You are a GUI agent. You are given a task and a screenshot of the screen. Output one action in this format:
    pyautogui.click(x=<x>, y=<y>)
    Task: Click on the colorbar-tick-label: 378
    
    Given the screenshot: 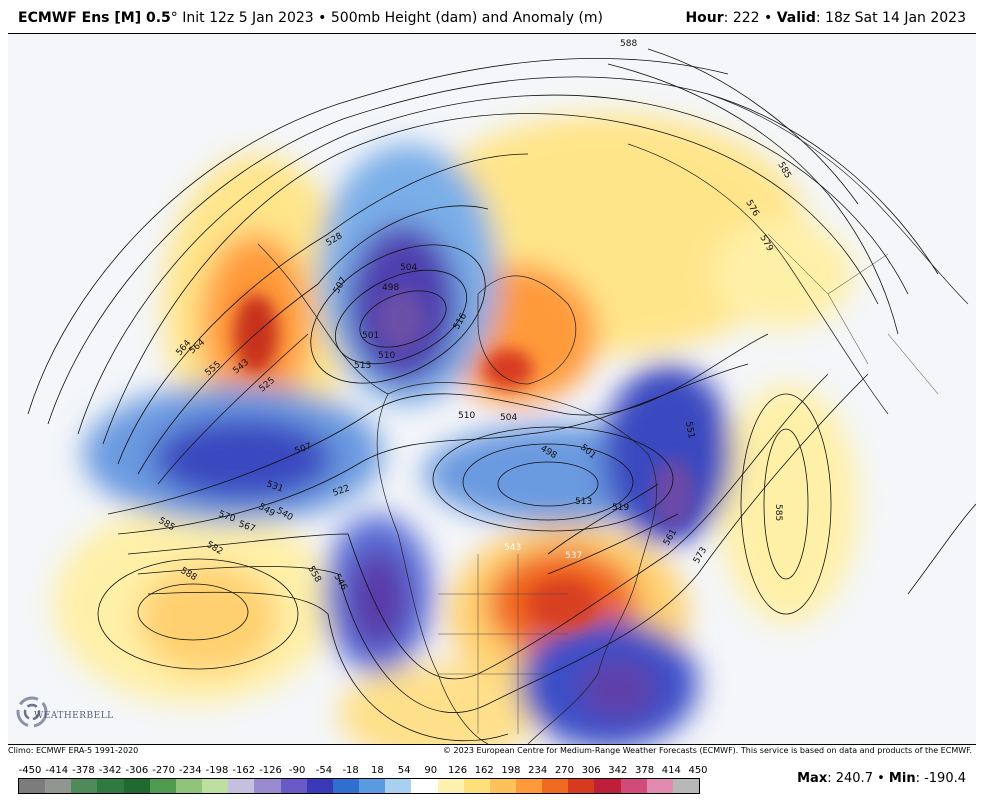 What is the action you would take?
    pyautogui.click(x=645, y=770)
    